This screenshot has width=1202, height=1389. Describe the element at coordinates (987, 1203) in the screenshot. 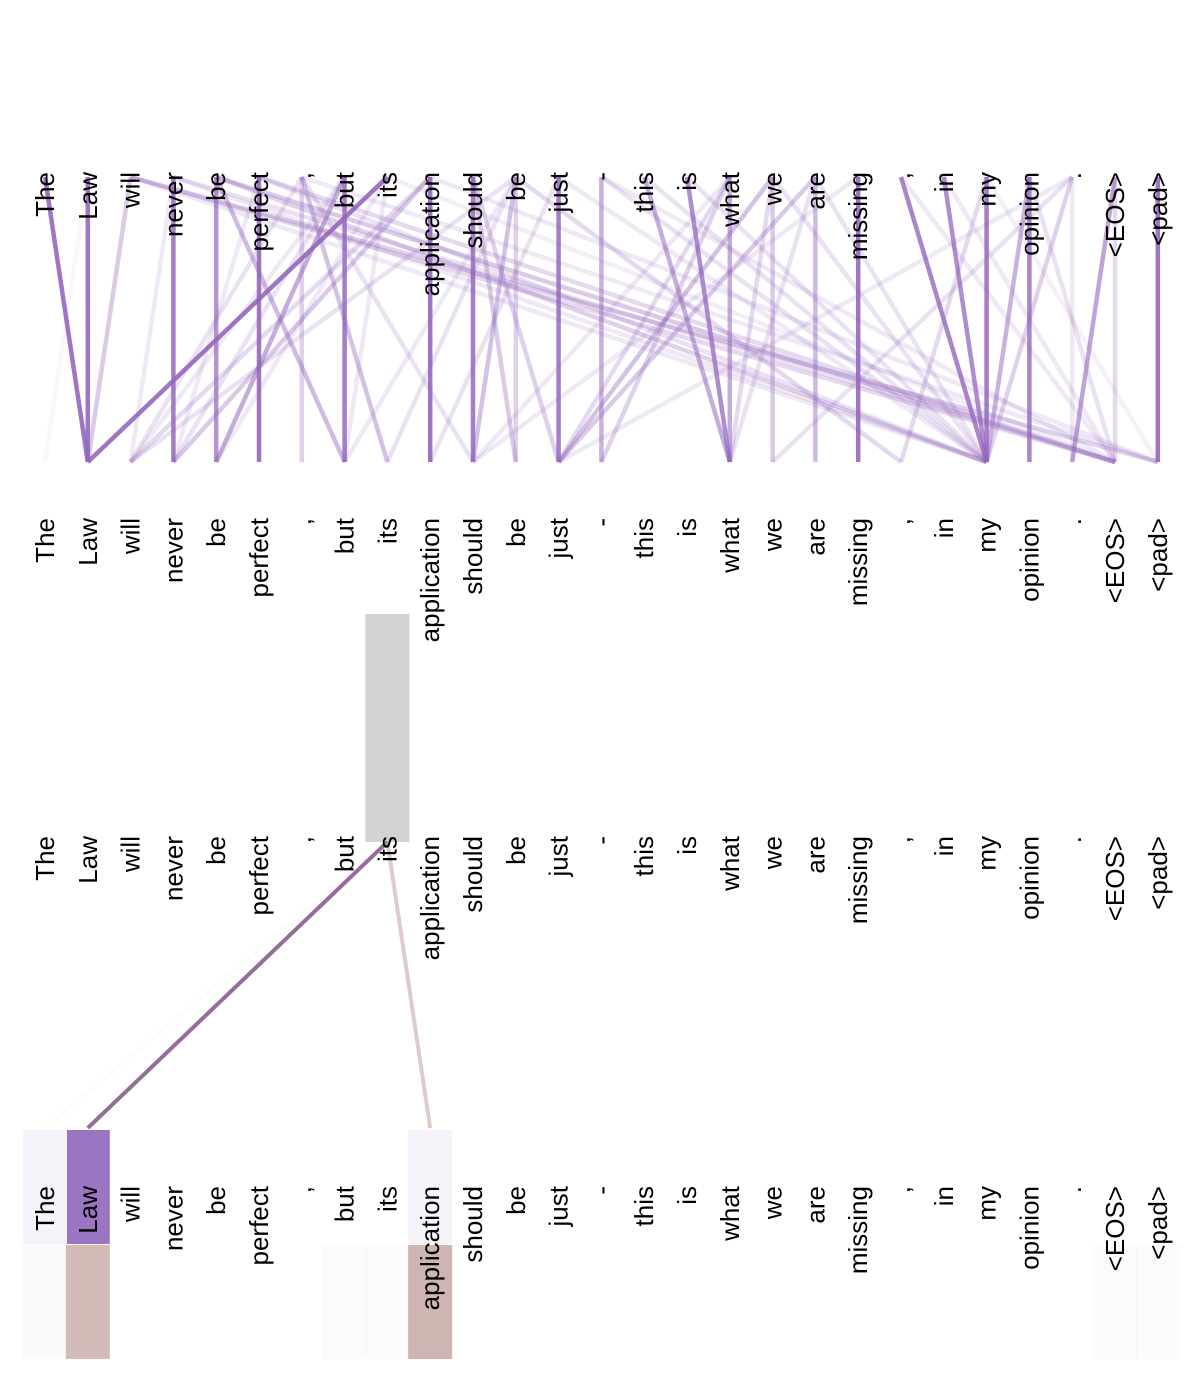

I see `key-token: my` at that location.